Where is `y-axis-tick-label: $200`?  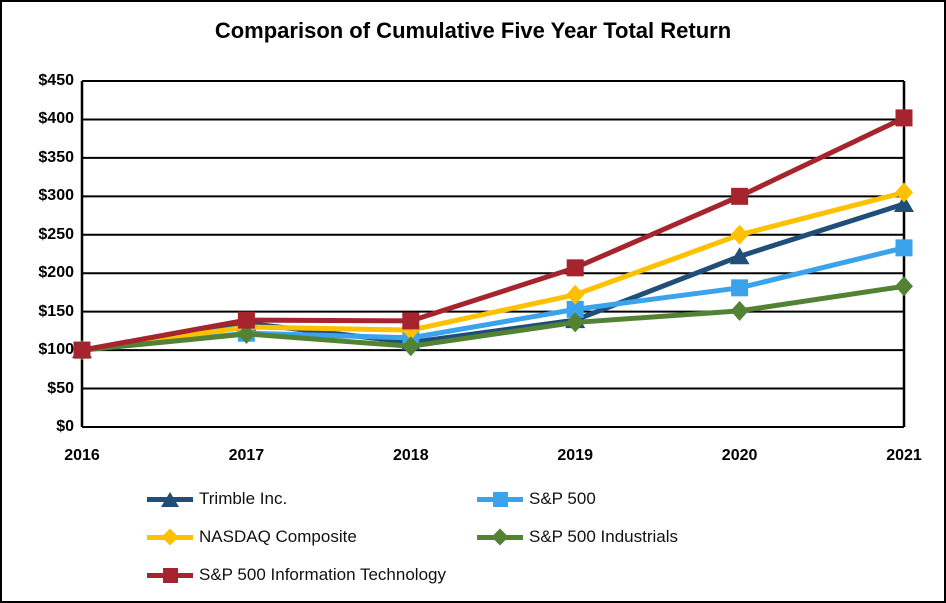 y-axis-tick-label: $200 is located at coordinates (56, 273).